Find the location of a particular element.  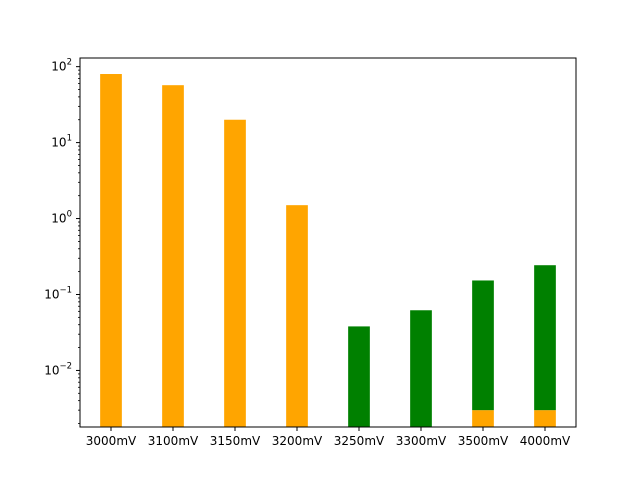

y-tick-label: 10² is located at coordinates (61, 66).